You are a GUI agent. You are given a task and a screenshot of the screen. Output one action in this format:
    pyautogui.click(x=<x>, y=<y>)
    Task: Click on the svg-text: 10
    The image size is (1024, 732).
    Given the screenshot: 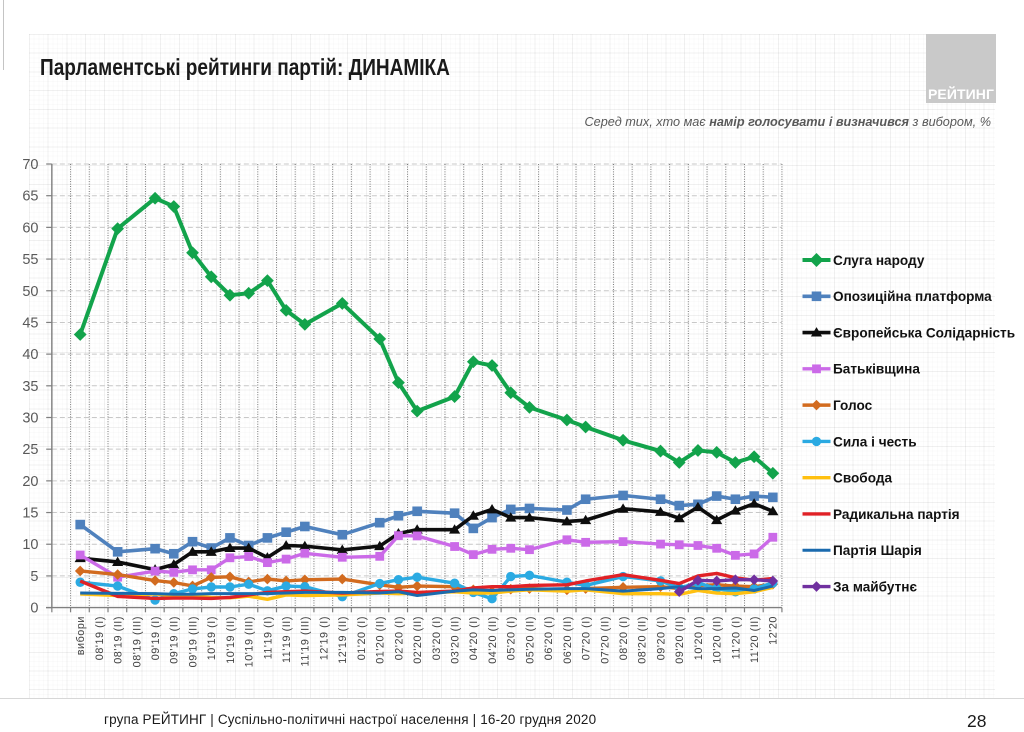 What is the action you would take?
    pyautogui.click(x=30, y=545)
    